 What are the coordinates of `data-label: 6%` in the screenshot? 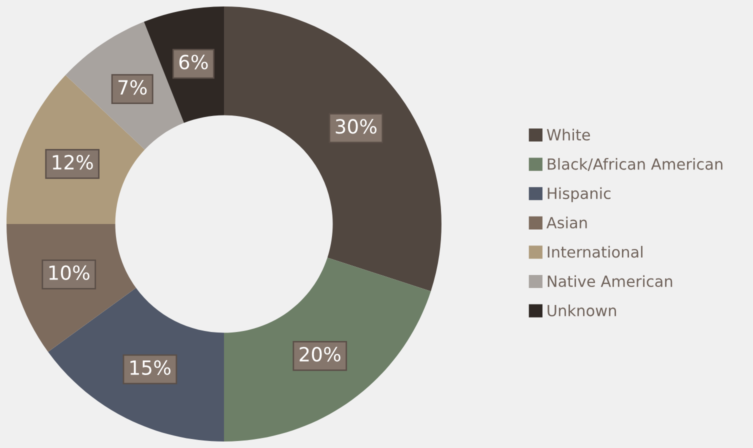 It's located at (193, 62).